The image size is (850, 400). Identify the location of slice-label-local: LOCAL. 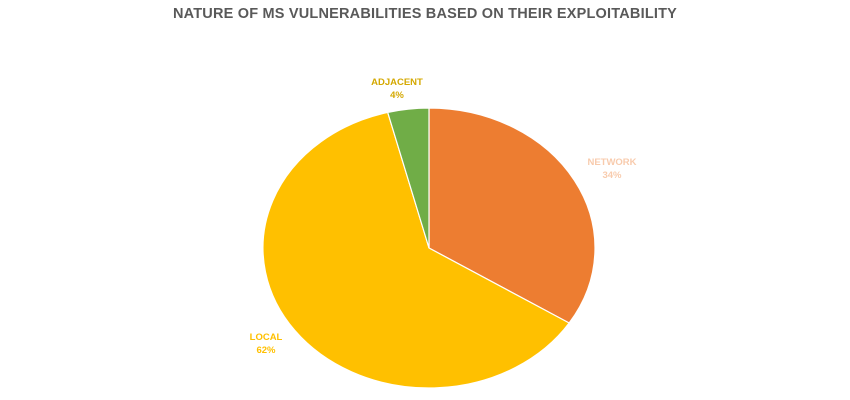
(266, 337).